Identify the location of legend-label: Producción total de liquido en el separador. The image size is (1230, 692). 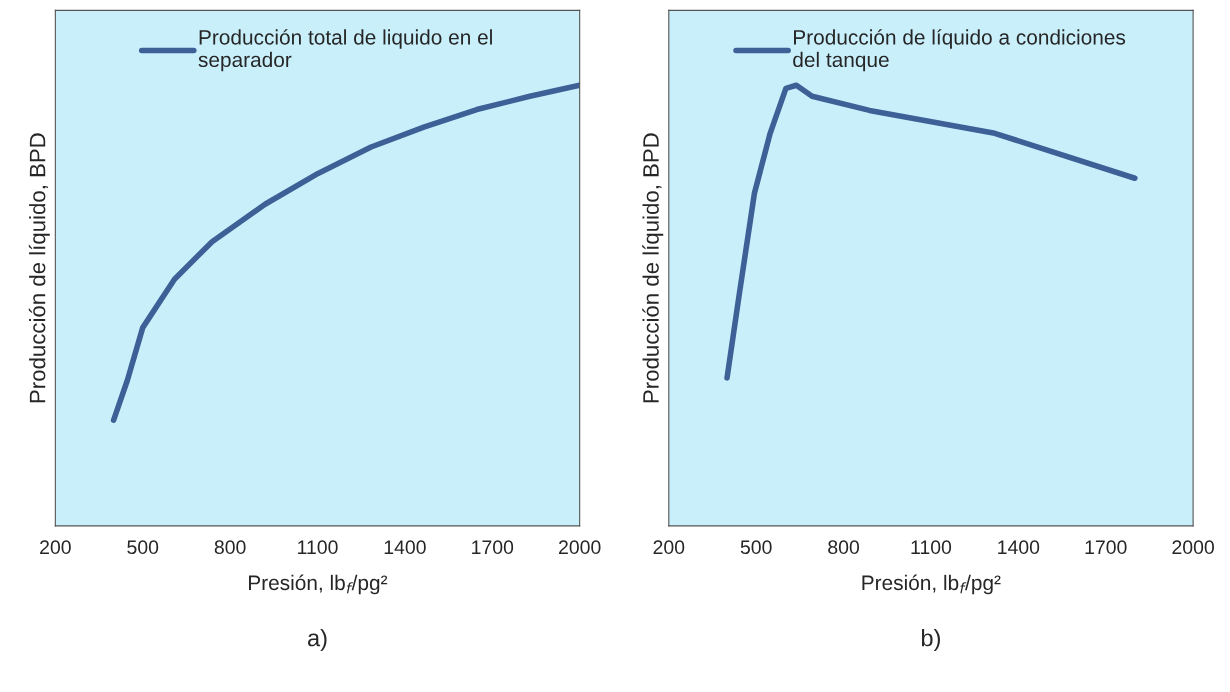
(345, 50).